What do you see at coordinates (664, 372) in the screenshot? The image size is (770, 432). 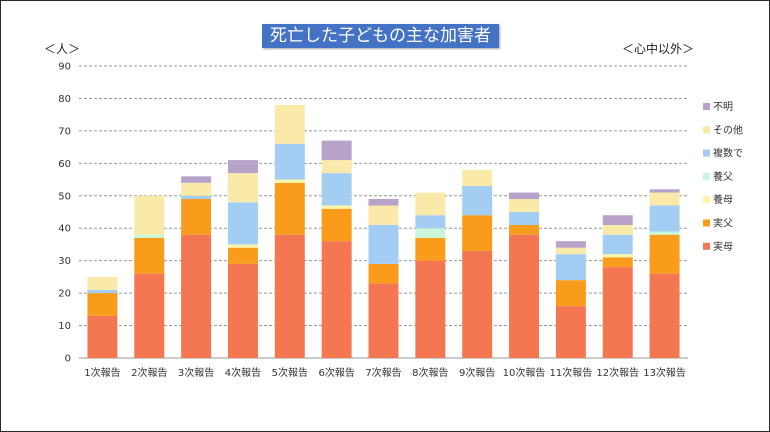 I see `x-tick-label: 13次報告` at bounding box center [664, 372].